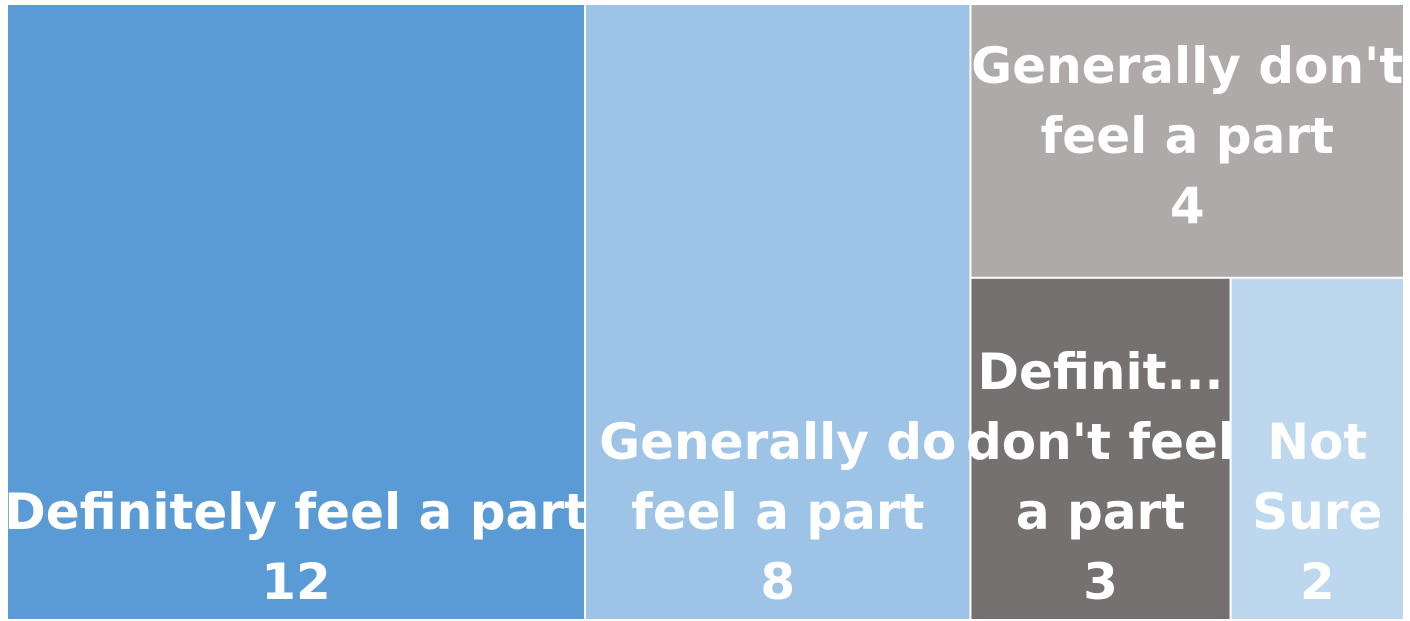  I want to click on tile-category-label: Generally don't, so click(1187, 66).